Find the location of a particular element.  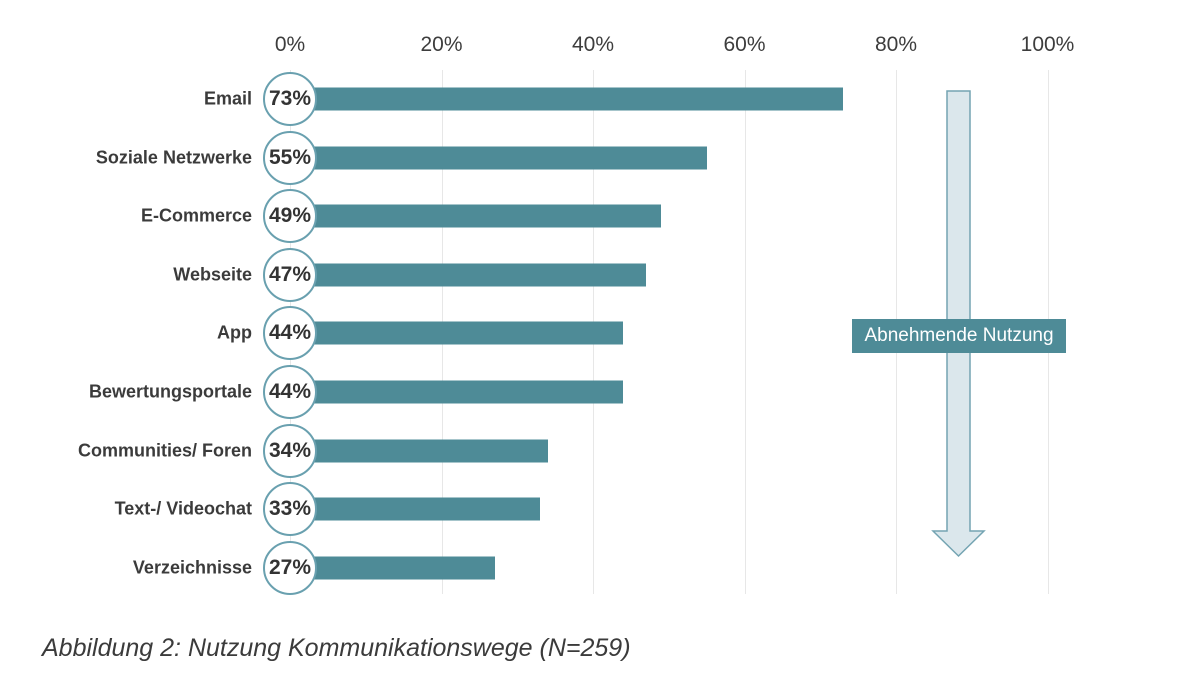

x-tick-label: 0% is located at coordinates (290, 44).